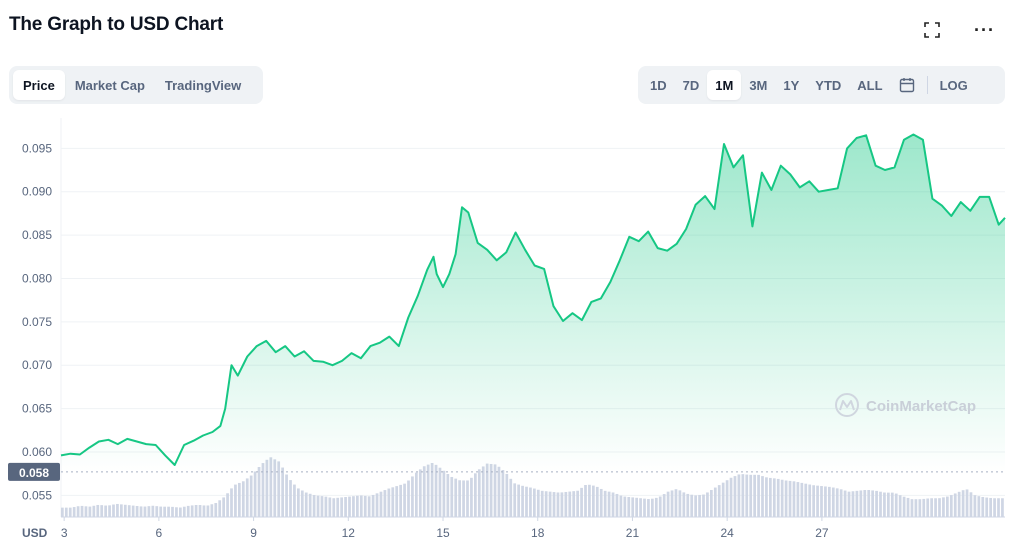 This screenshot has height=543, width=1024. Describe the element at coordinates (39, 85) in the screenshot. I see `tab-price: Price` at that location.